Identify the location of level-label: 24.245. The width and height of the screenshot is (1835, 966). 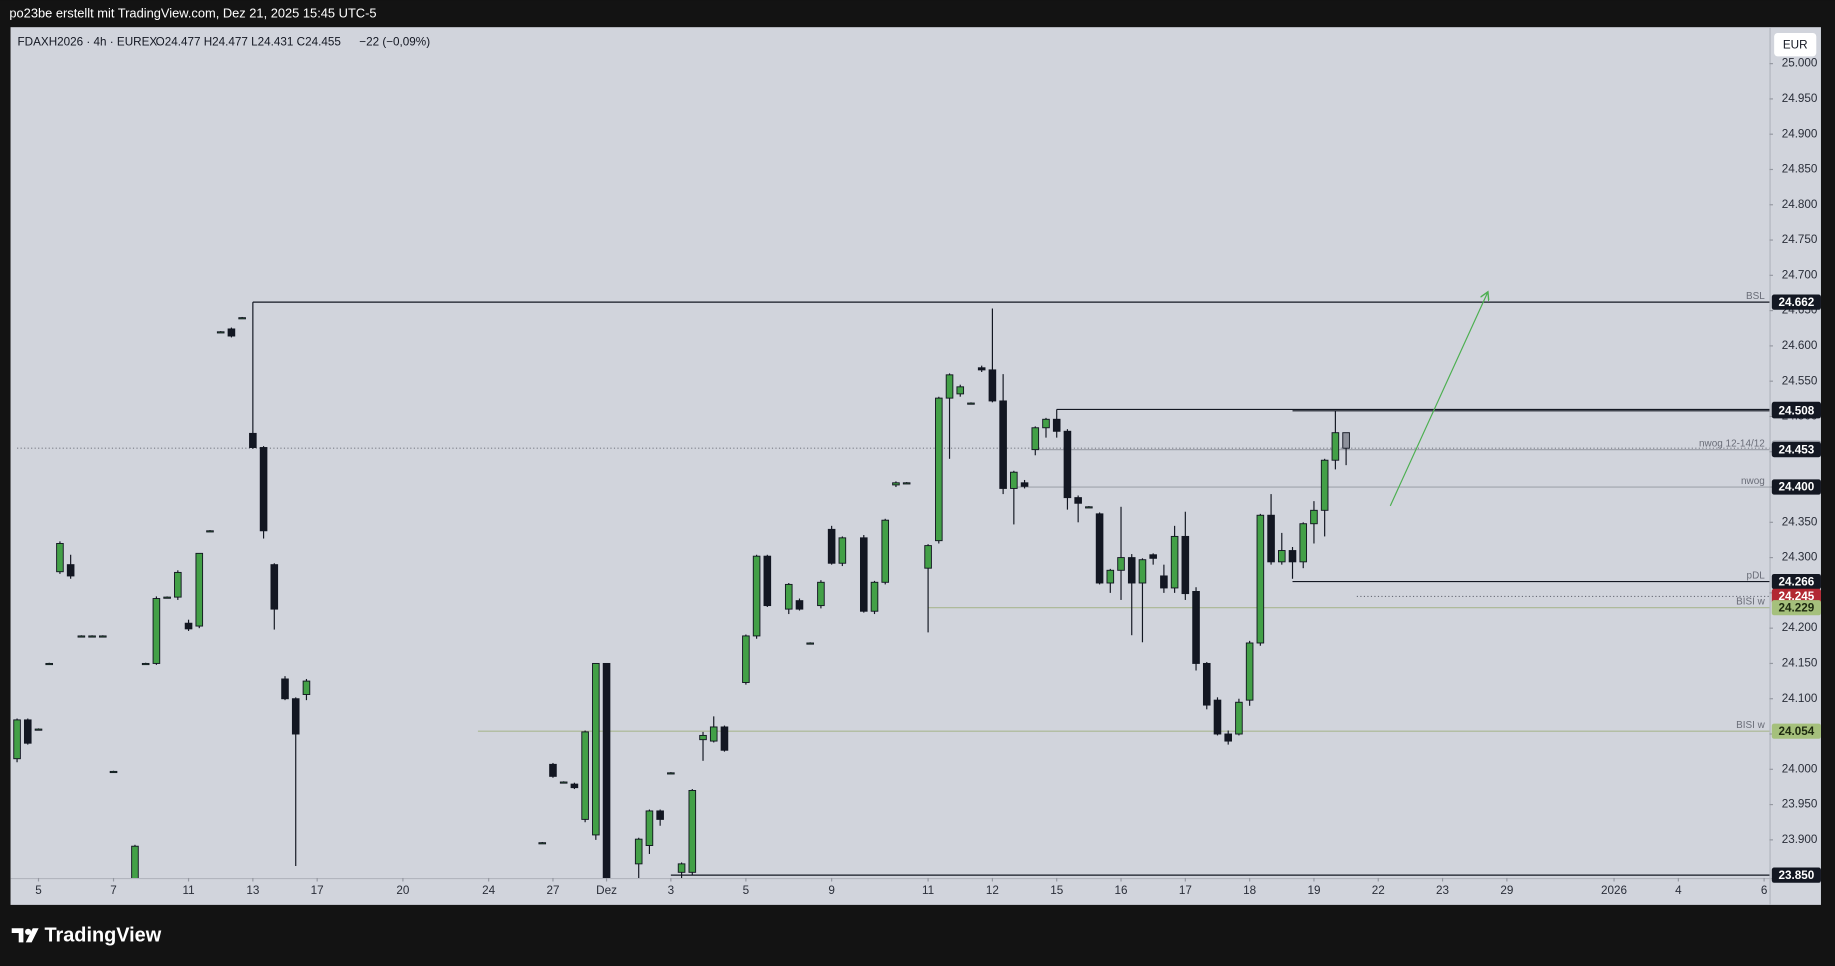
(1797, 596).